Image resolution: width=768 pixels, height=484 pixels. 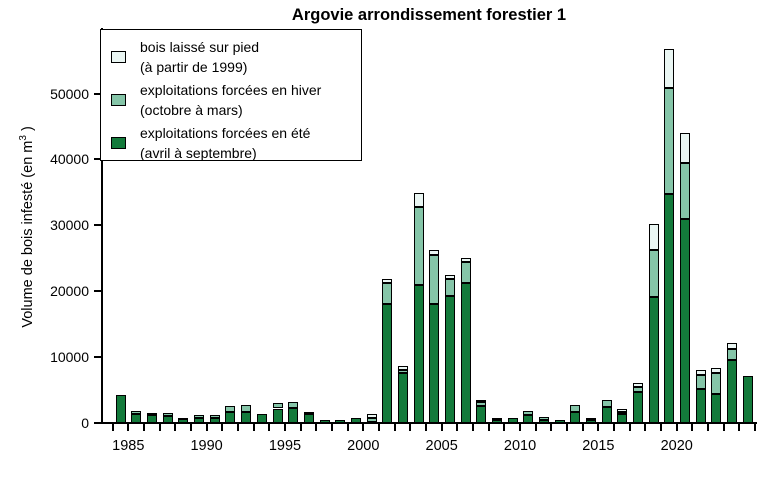 What do you see at coordinates (199, 420) in the screenshot?
I see `bar-1989-bottom` at bounding box center [199, 420].